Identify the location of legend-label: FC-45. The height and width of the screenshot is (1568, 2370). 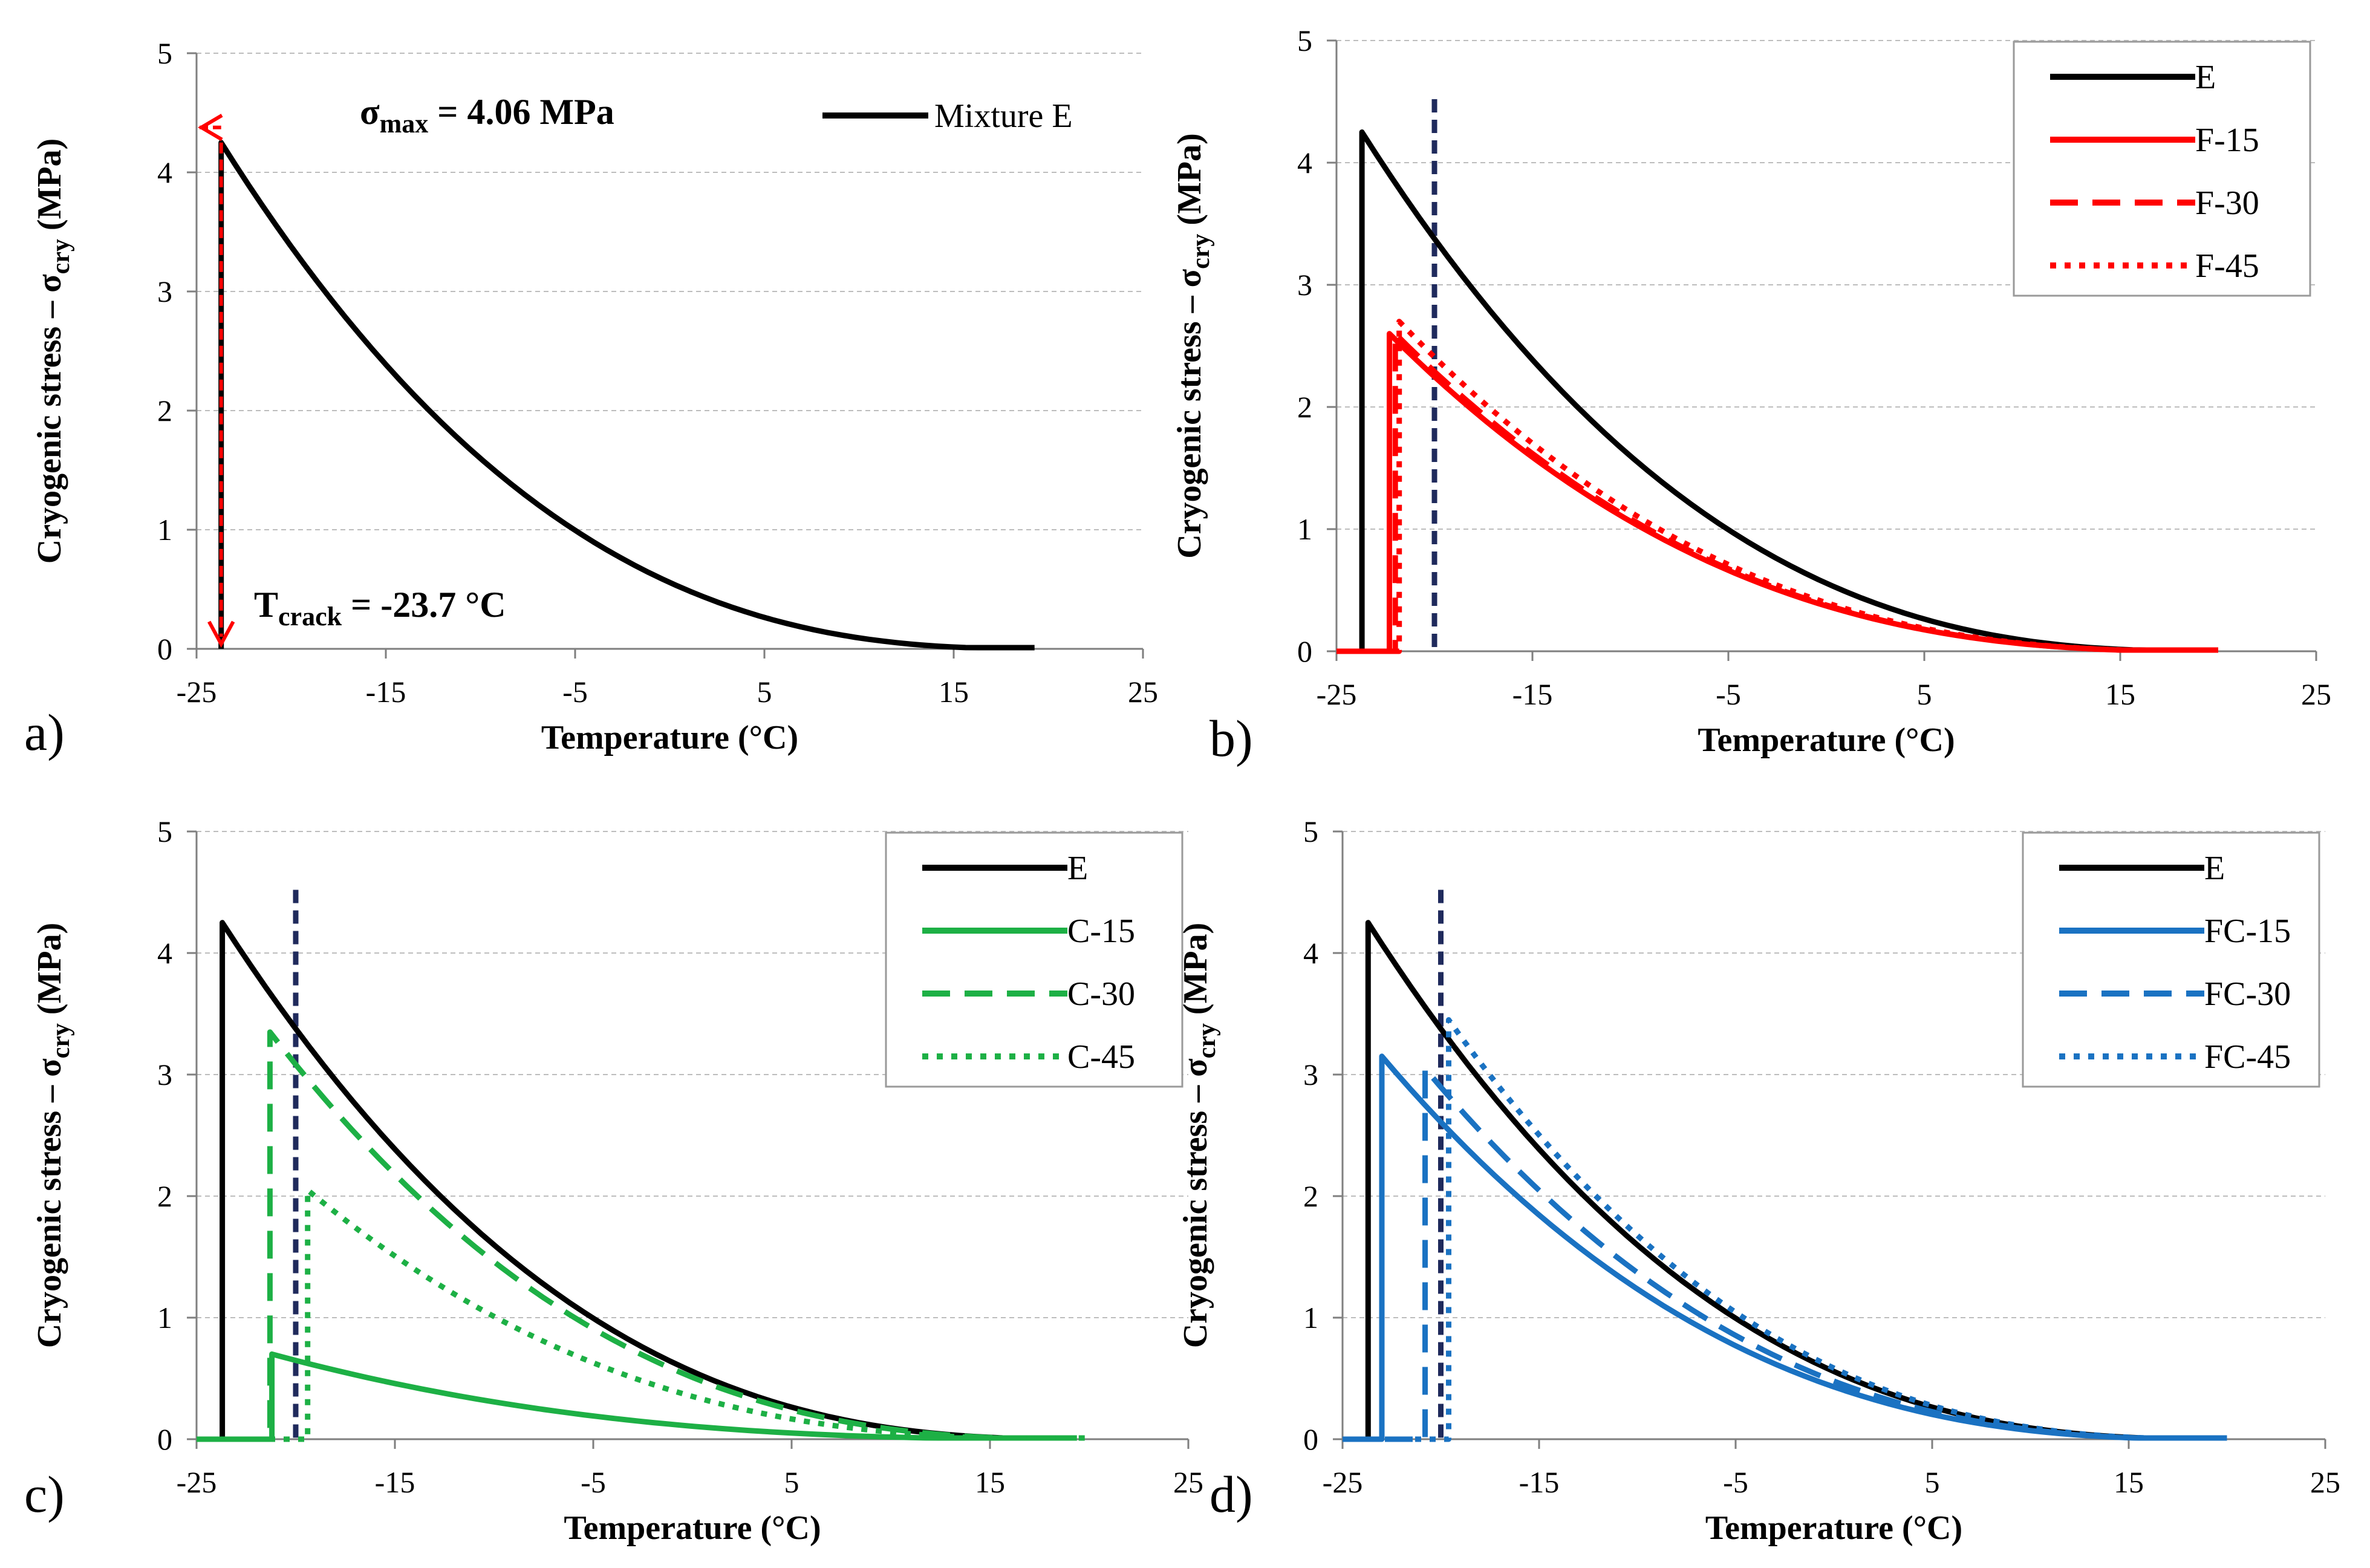
(2247, 1057).